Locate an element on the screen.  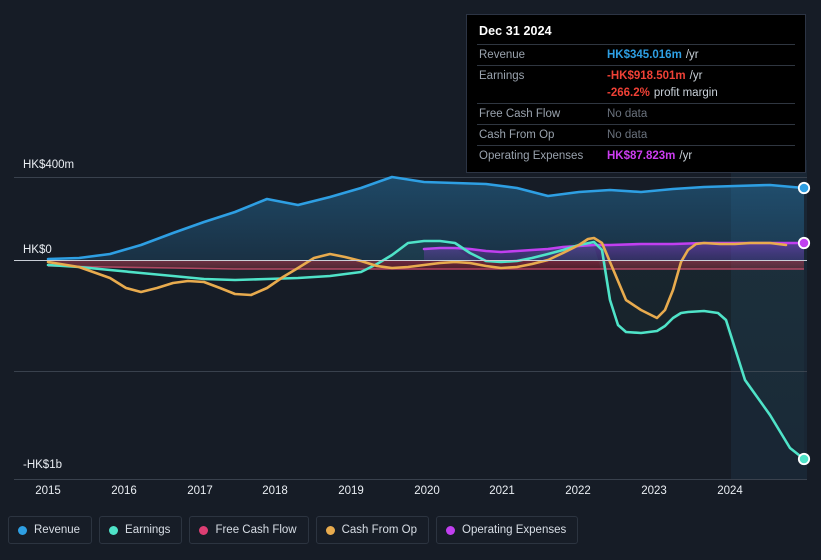
legend-dot-earnings-icon is located at coordinates (114, 530).